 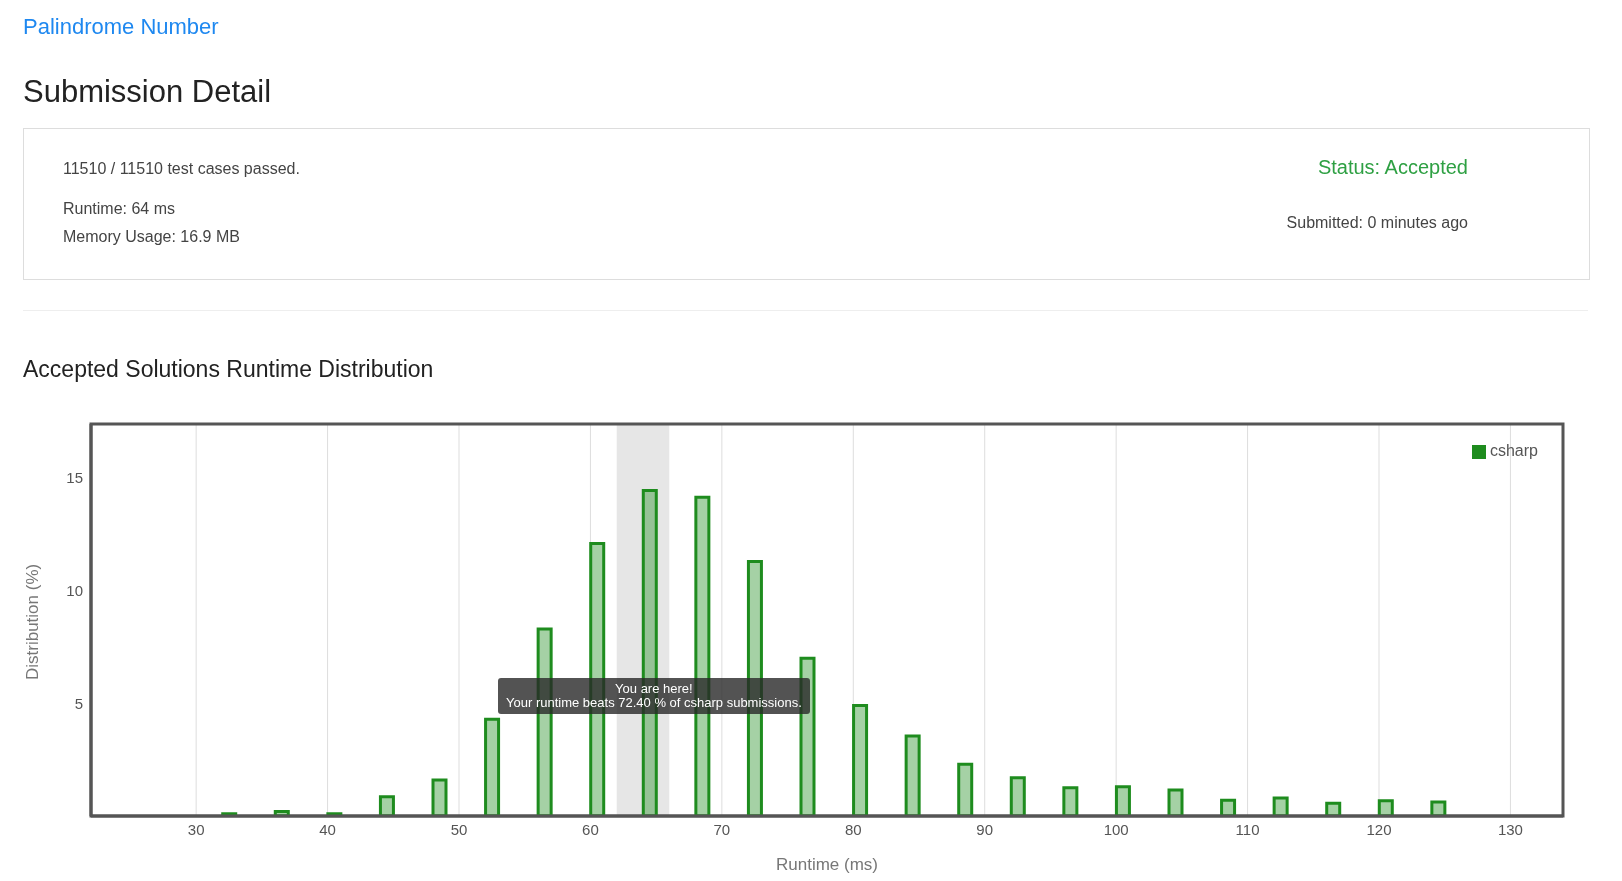 I want to click on x-tick-label: 100, so click(x=1116, y=829).